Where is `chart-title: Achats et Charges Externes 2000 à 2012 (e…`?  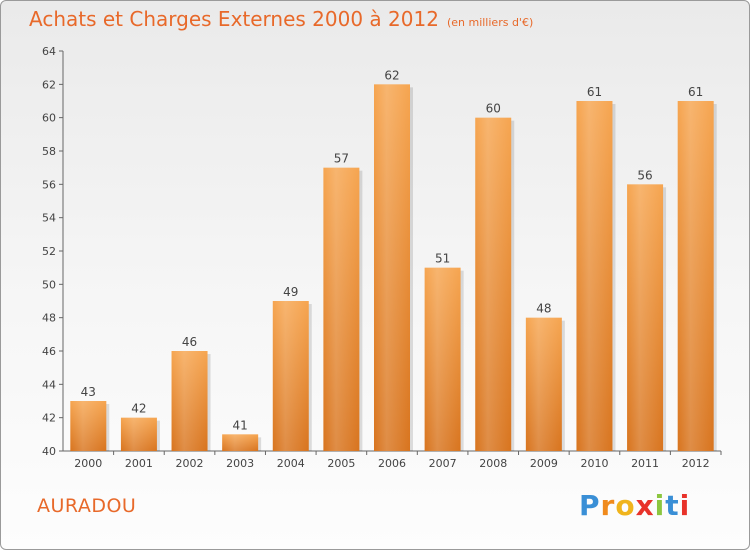
chart-title: Achats et Charges Externes 2000 à 2012 (e… is located at coordinates (281, 19).